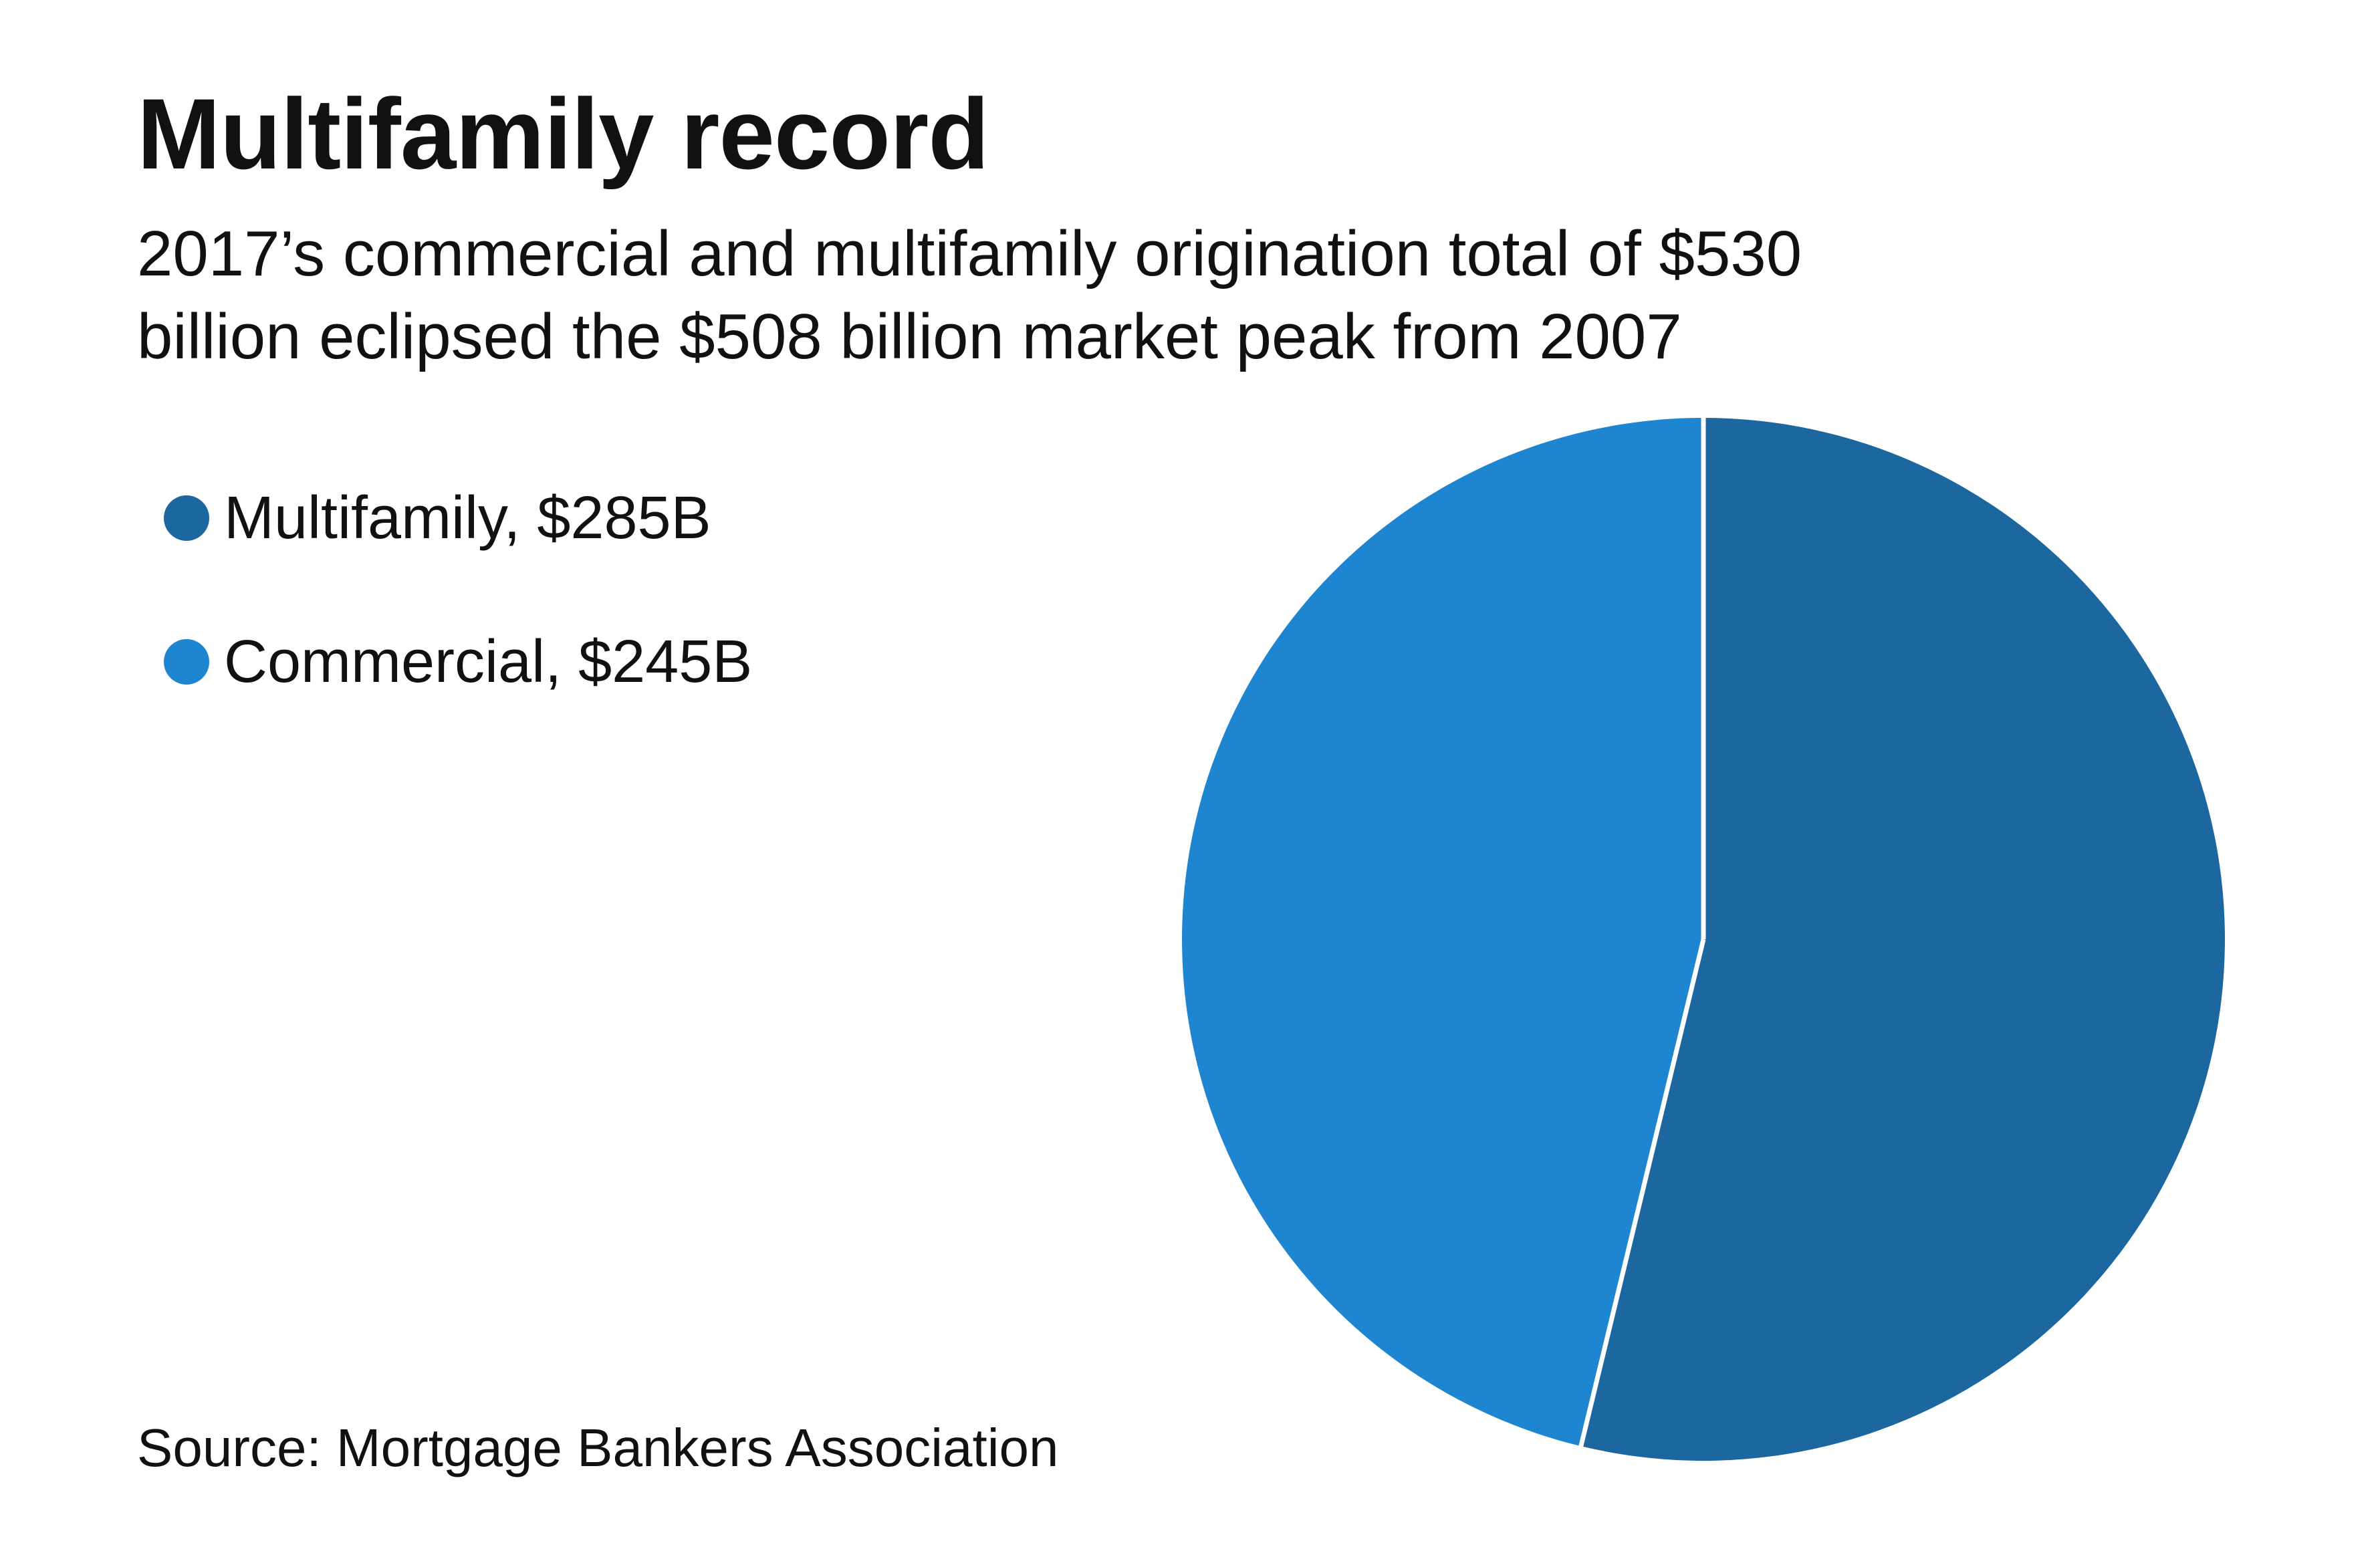 The width and height of the screenshot is (2380, 1551). I want to click on source-note: Source: Mortgage Bankers Association, so click(598, 1447).